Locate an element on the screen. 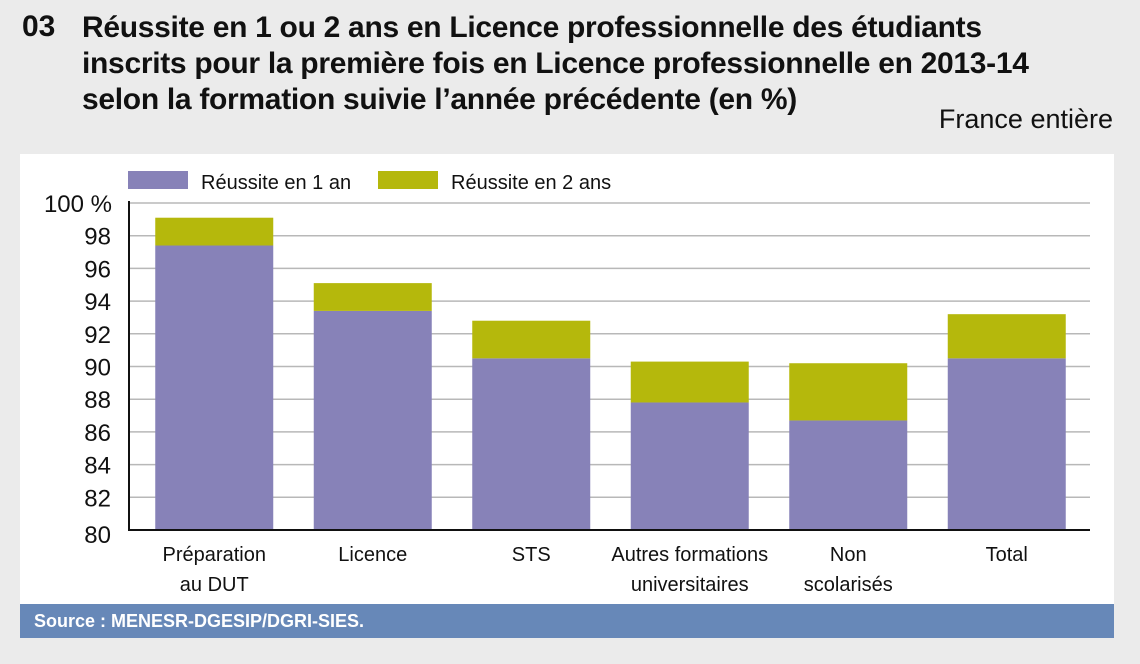  x-category-label: scolarisés is located at coordinates (848, 585).